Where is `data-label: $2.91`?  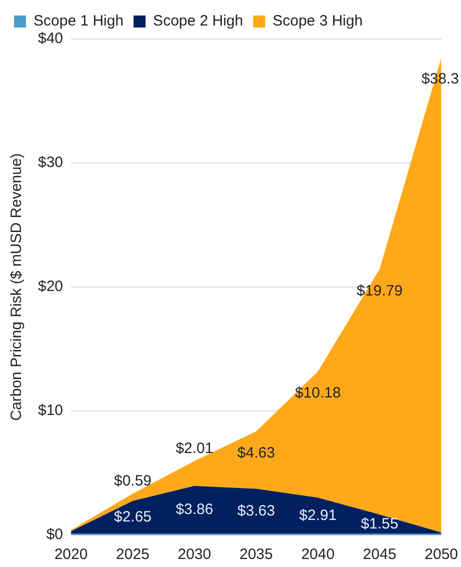 data-label: $2.91 is located at coordinates (318, 515).